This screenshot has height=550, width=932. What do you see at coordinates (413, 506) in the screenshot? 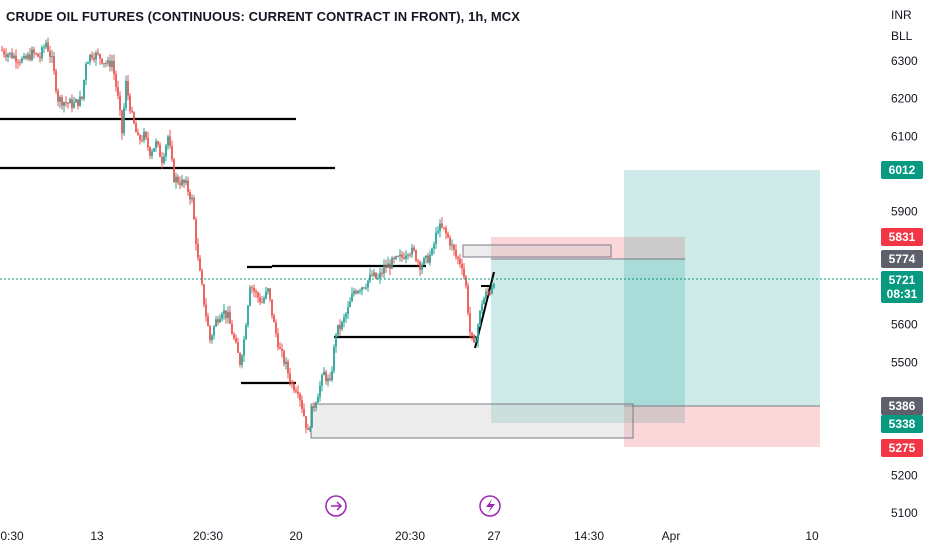
I see `event-markers` at bounding box center [413, 506].